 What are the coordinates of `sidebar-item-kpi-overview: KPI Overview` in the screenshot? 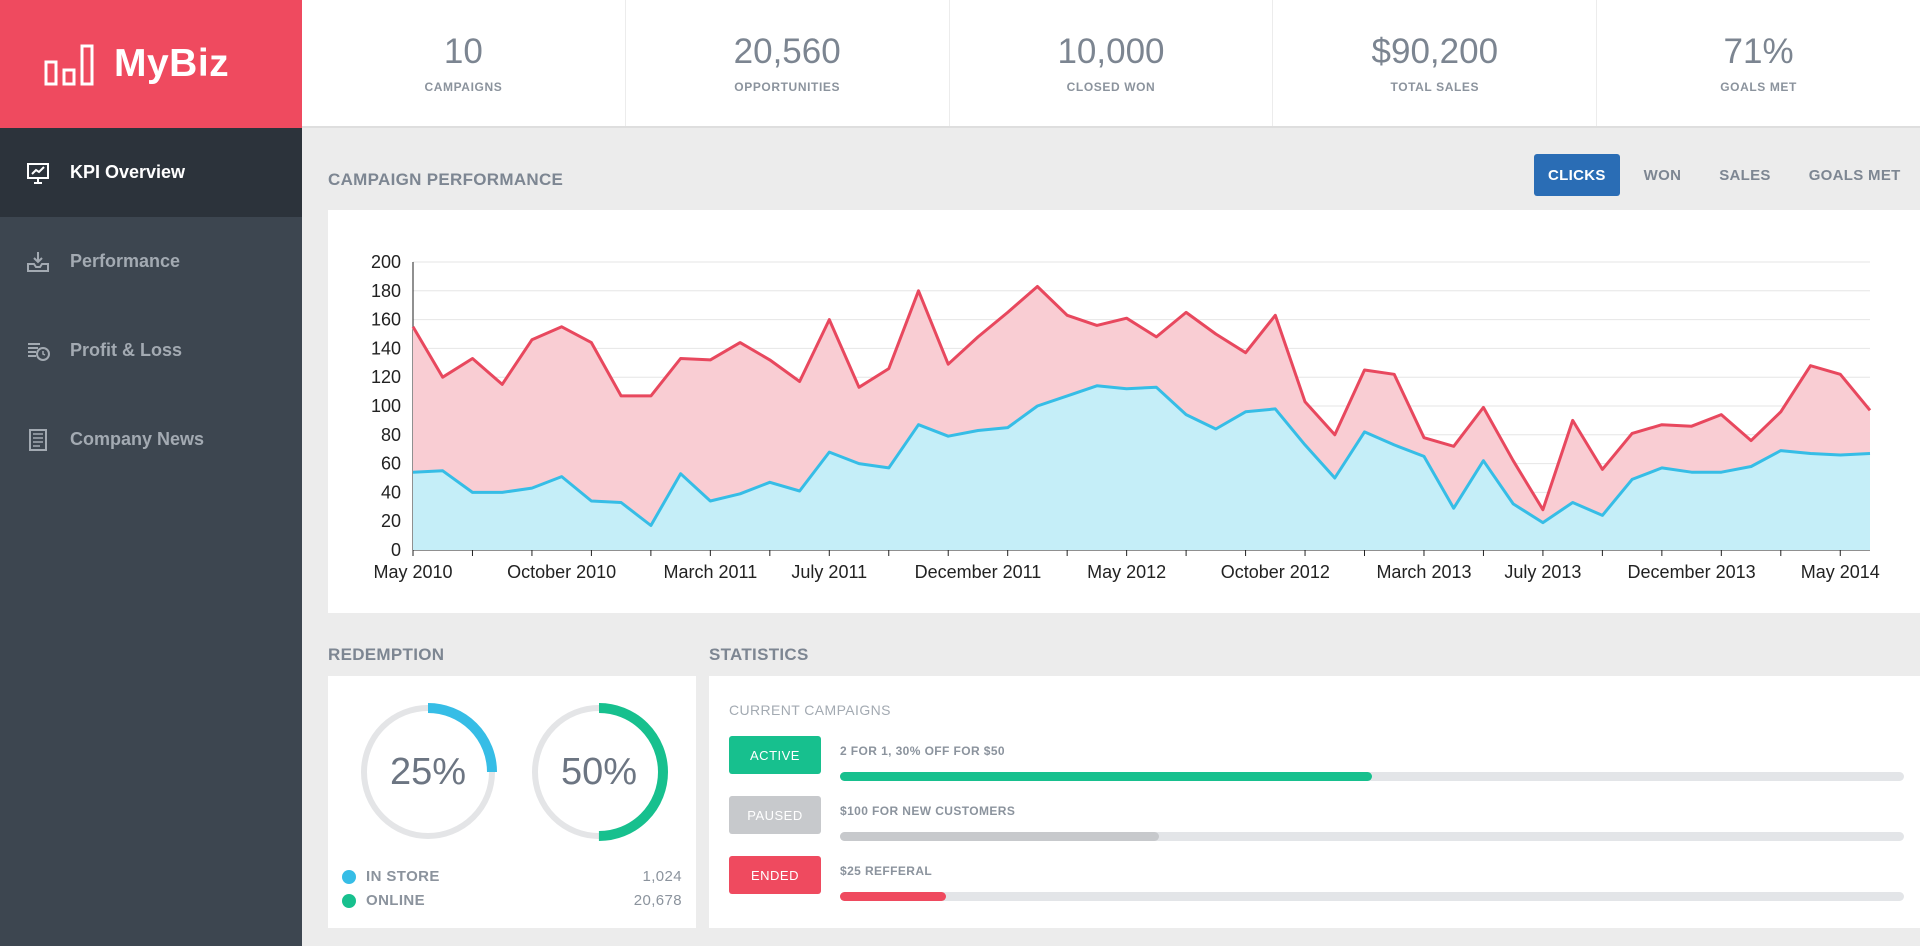 It's located at (151, 172).